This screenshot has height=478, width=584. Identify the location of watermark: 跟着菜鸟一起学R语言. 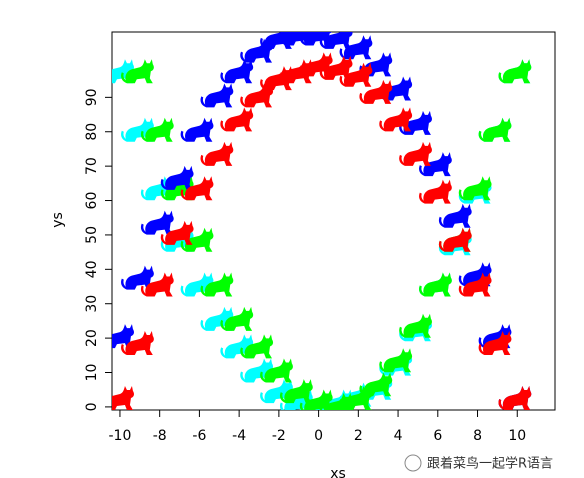
(478, 463).